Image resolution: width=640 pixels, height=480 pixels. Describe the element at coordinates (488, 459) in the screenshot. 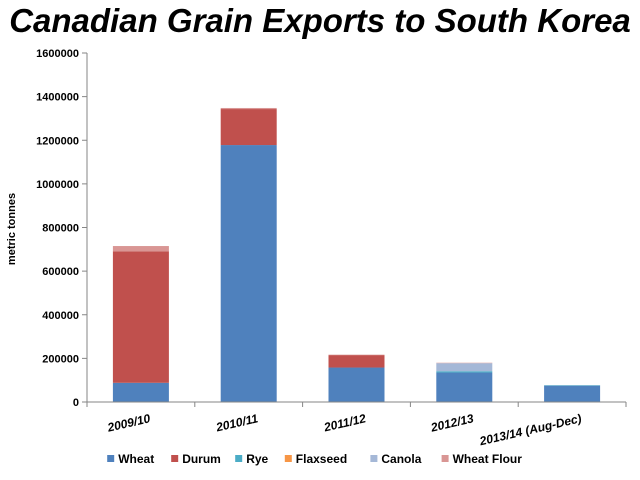

I see `legend-label-wheat-flour: Wheat Flour` at that location.